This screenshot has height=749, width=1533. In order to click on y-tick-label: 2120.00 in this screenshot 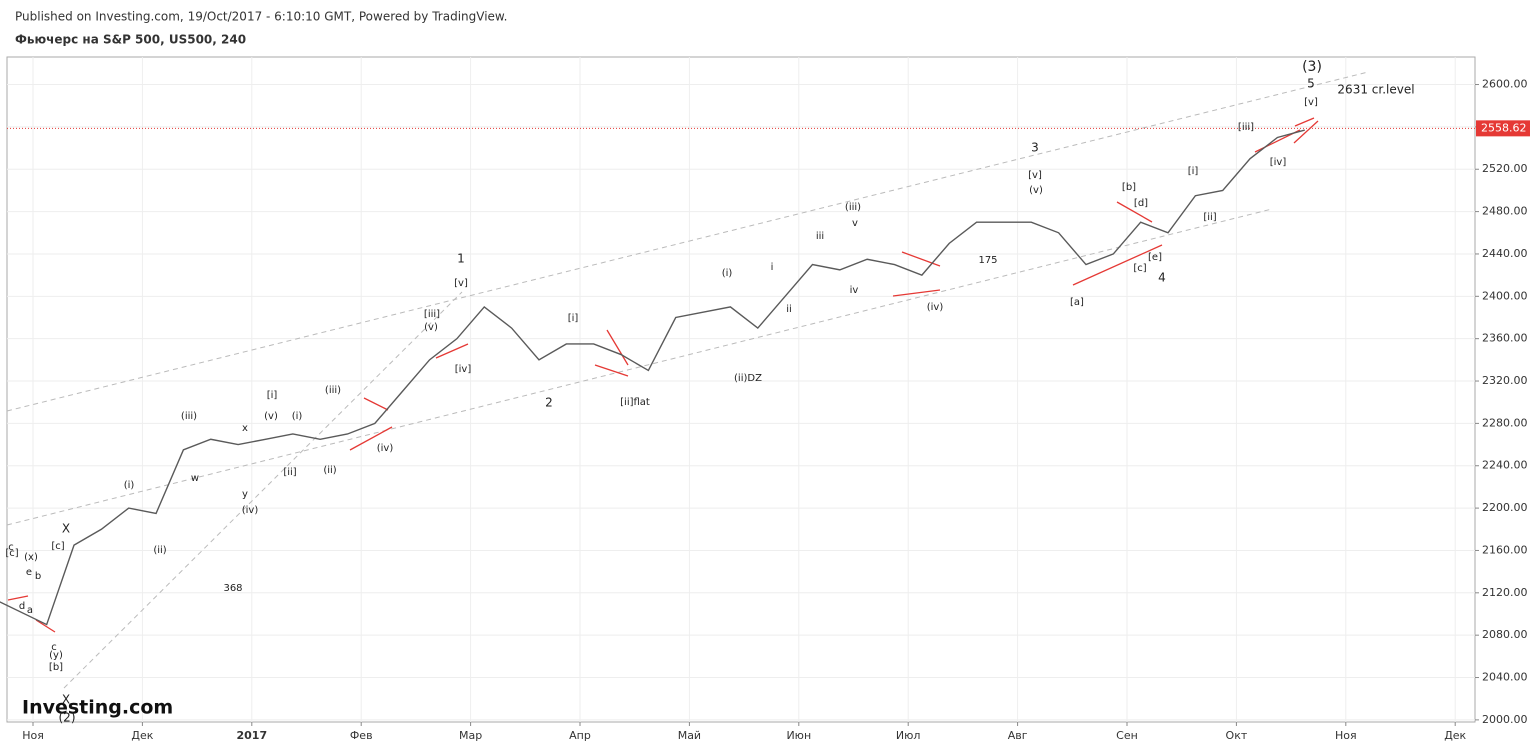, I will do `click(1505, 592)`.